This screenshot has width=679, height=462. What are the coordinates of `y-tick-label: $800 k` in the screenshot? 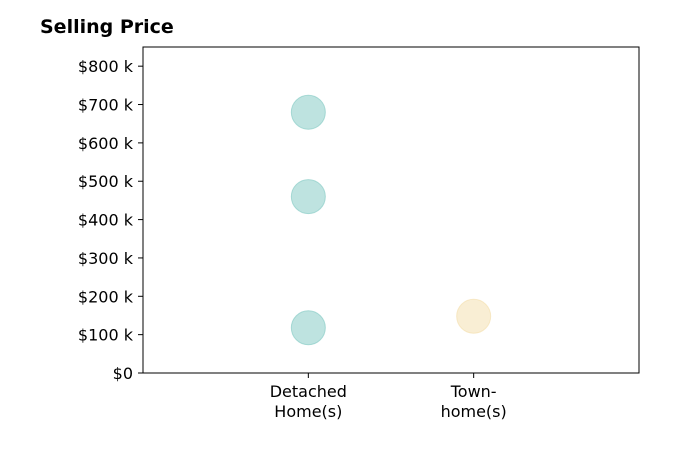 It's located at (106, 66).